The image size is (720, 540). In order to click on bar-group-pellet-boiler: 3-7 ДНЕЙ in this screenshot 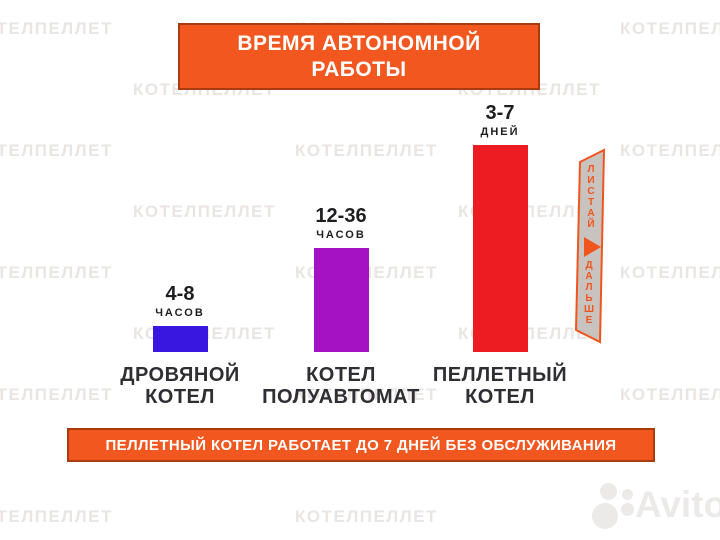, I will do `click(500, 227)`.